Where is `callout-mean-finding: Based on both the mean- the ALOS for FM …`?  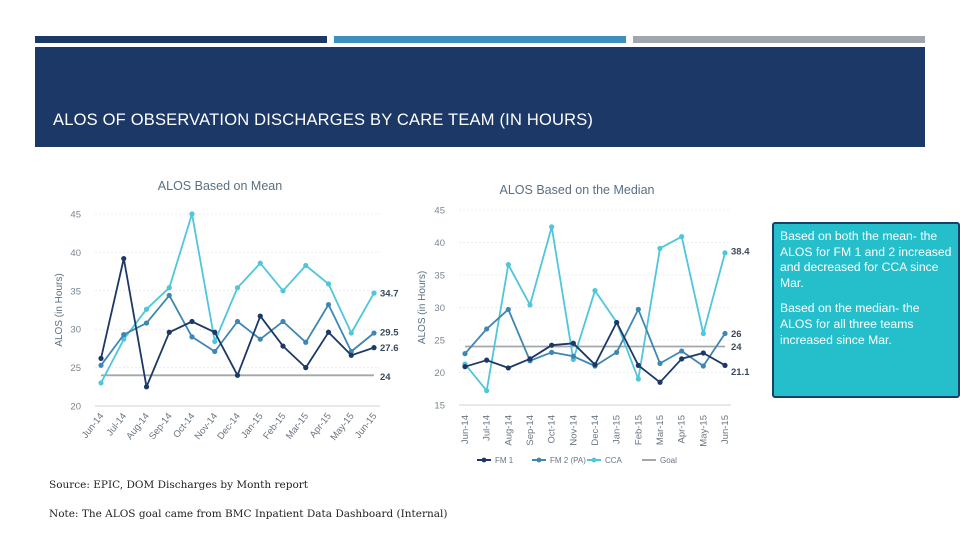
callout-mean-finding: Based on both the mean- the ALOS for FM … is located at coordinates (866, 259).